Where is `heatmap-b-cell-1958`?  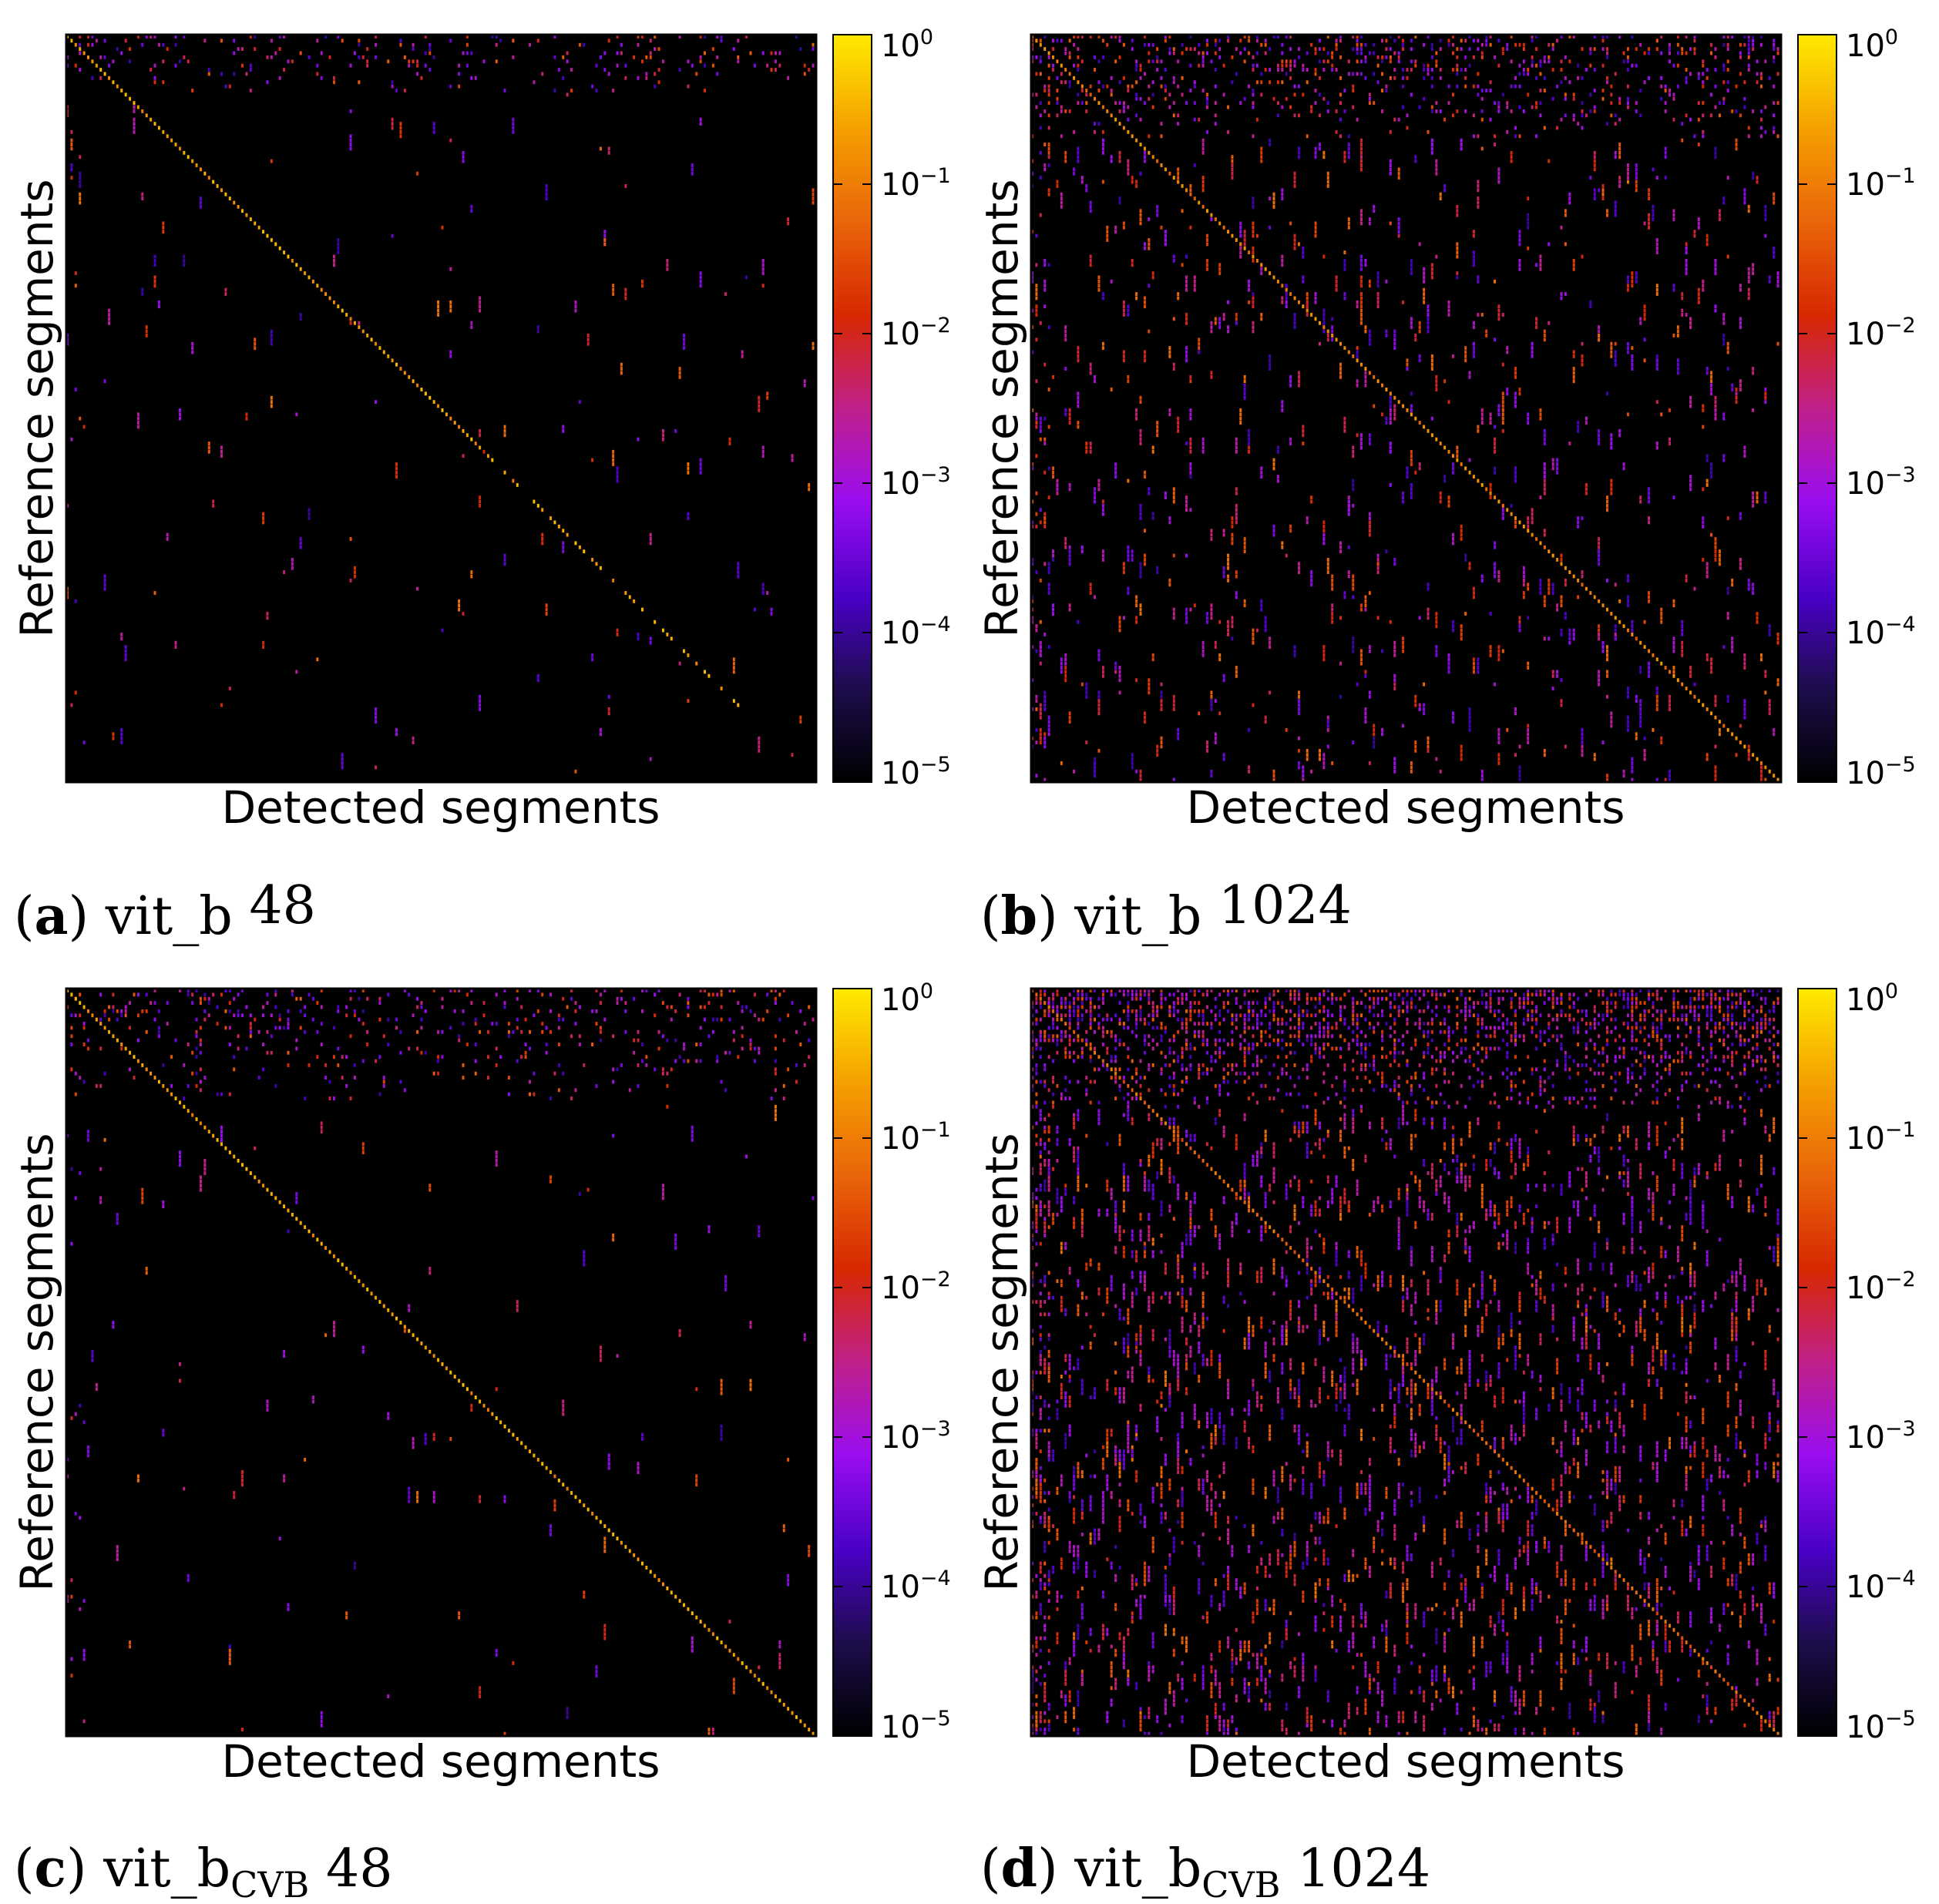 heatmap-b-cell-1958 is located at coordinates (1040, 418).